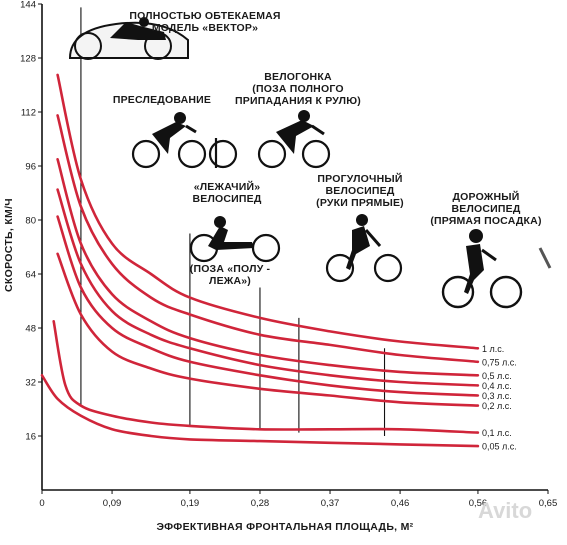 This screenshot has width=567, height=545. I want to click on x-tick-label: 0,56, so click(478, 503).